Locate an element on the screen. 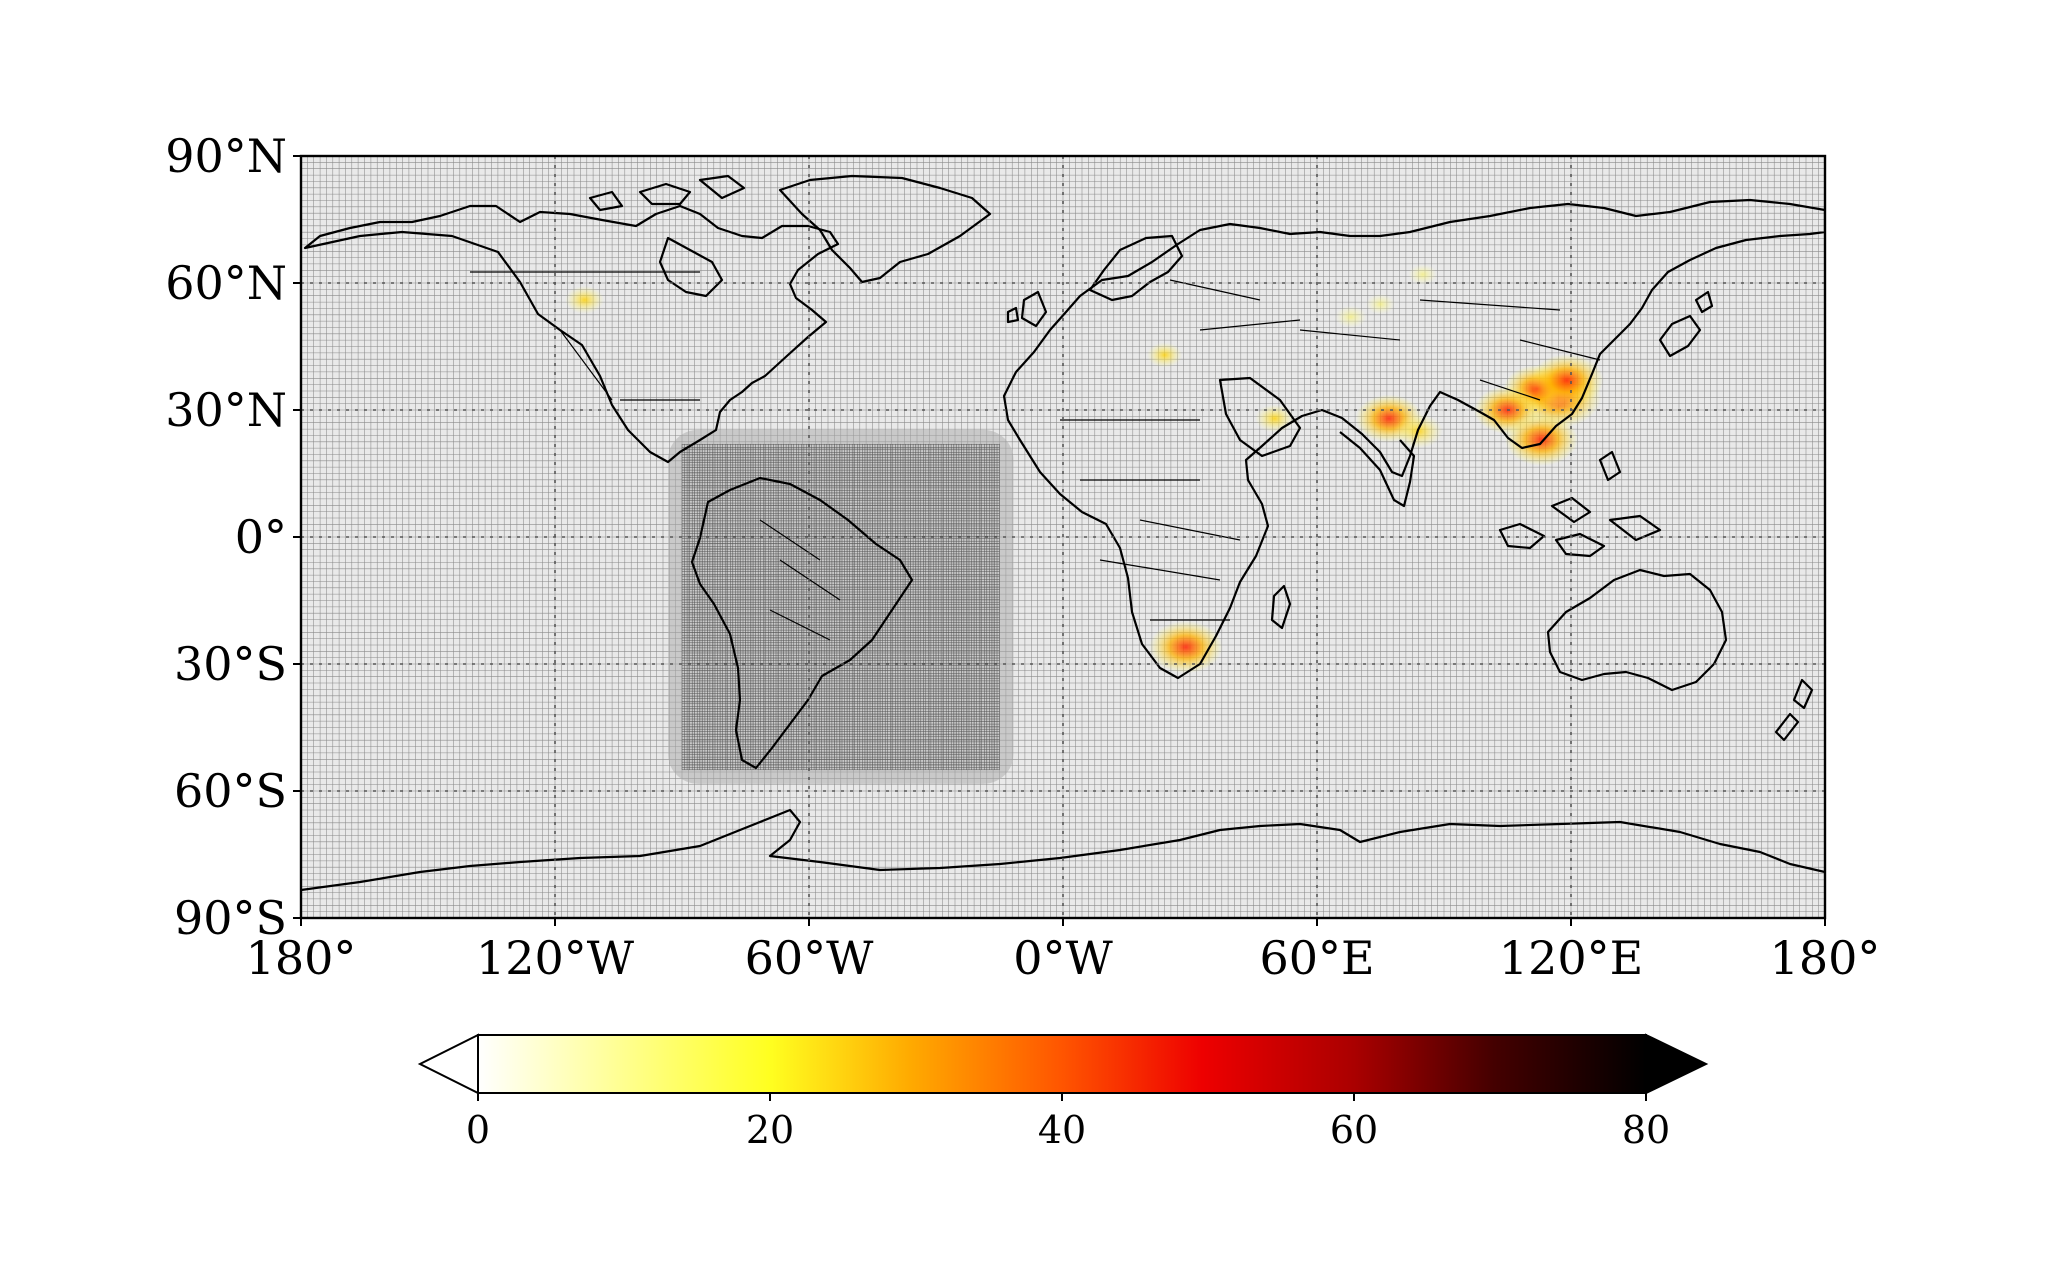 The image size is (2048, 1280). lat-tick-label: 60°N is located at coordinates (226, 283).